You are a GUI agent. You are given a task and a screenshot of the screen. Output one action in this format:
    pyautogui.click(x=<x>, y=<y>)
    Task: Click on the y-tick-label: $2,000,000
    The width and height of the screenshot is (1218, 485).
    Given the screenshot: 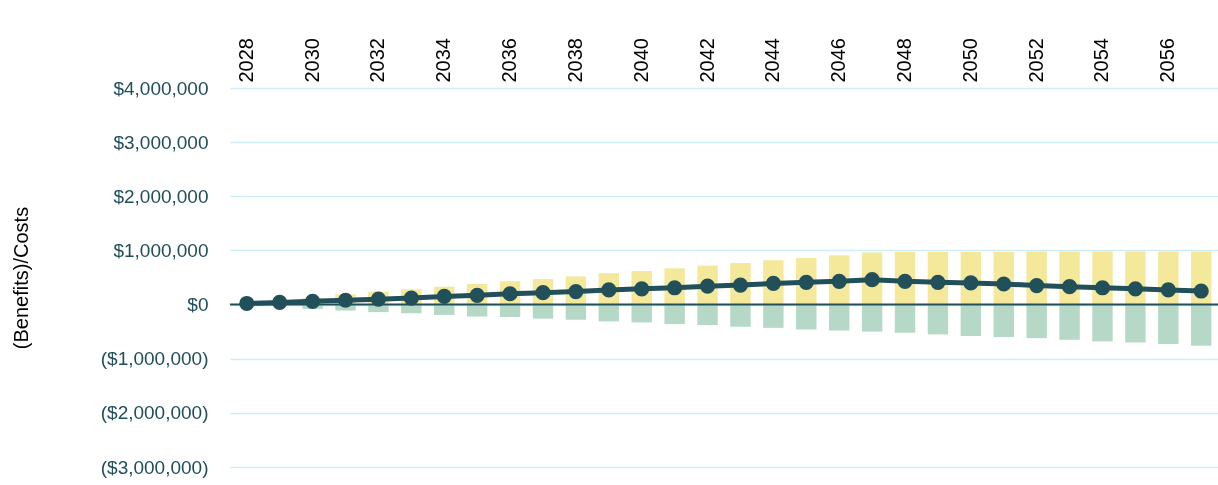 What is the action you would take?
    pyautogui.click(x=161, y=196)
    